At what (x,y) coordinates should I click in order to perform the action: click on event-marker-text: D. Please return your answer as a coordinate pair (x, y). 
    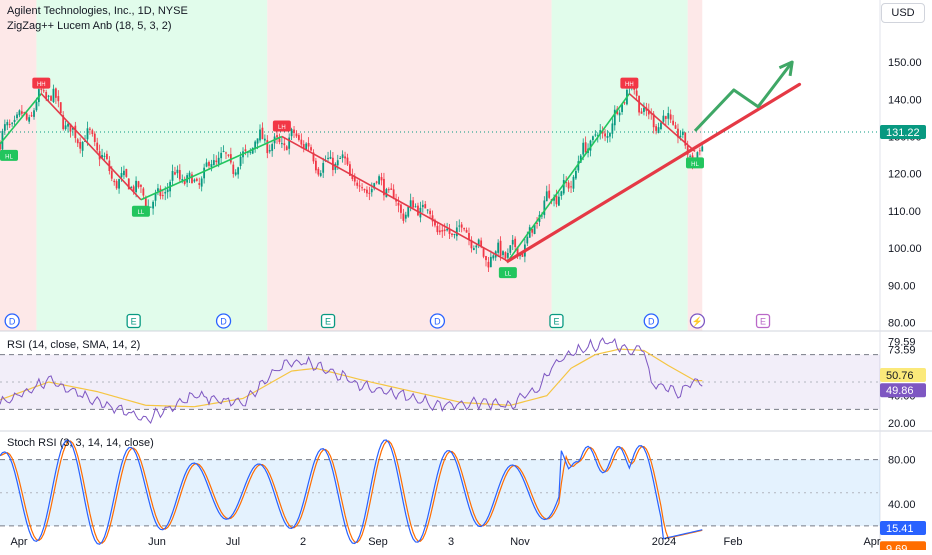
    Looking at the image, I should click on (223, 322).